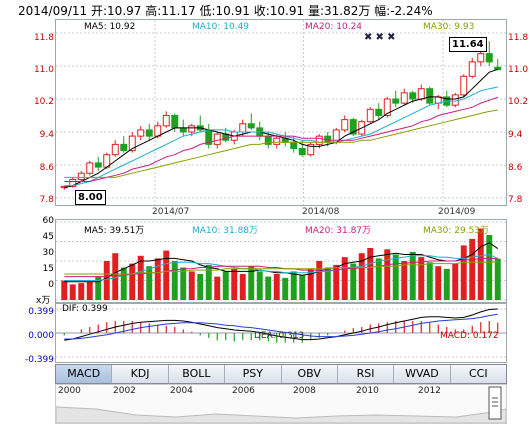 Image resolution: width=530 pixels, height=427 pixels. I want to click on vol-ma10-line, so click(281, 267).